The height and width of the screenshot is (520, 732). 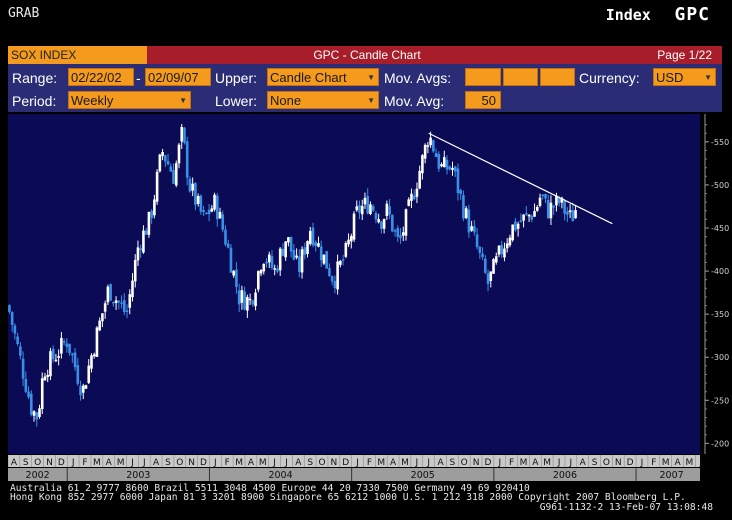 What do you see at coordinates (178, 77) in the screenshot?
I see `range-end-field: 02/09/07` at bounding box center [178, 77].